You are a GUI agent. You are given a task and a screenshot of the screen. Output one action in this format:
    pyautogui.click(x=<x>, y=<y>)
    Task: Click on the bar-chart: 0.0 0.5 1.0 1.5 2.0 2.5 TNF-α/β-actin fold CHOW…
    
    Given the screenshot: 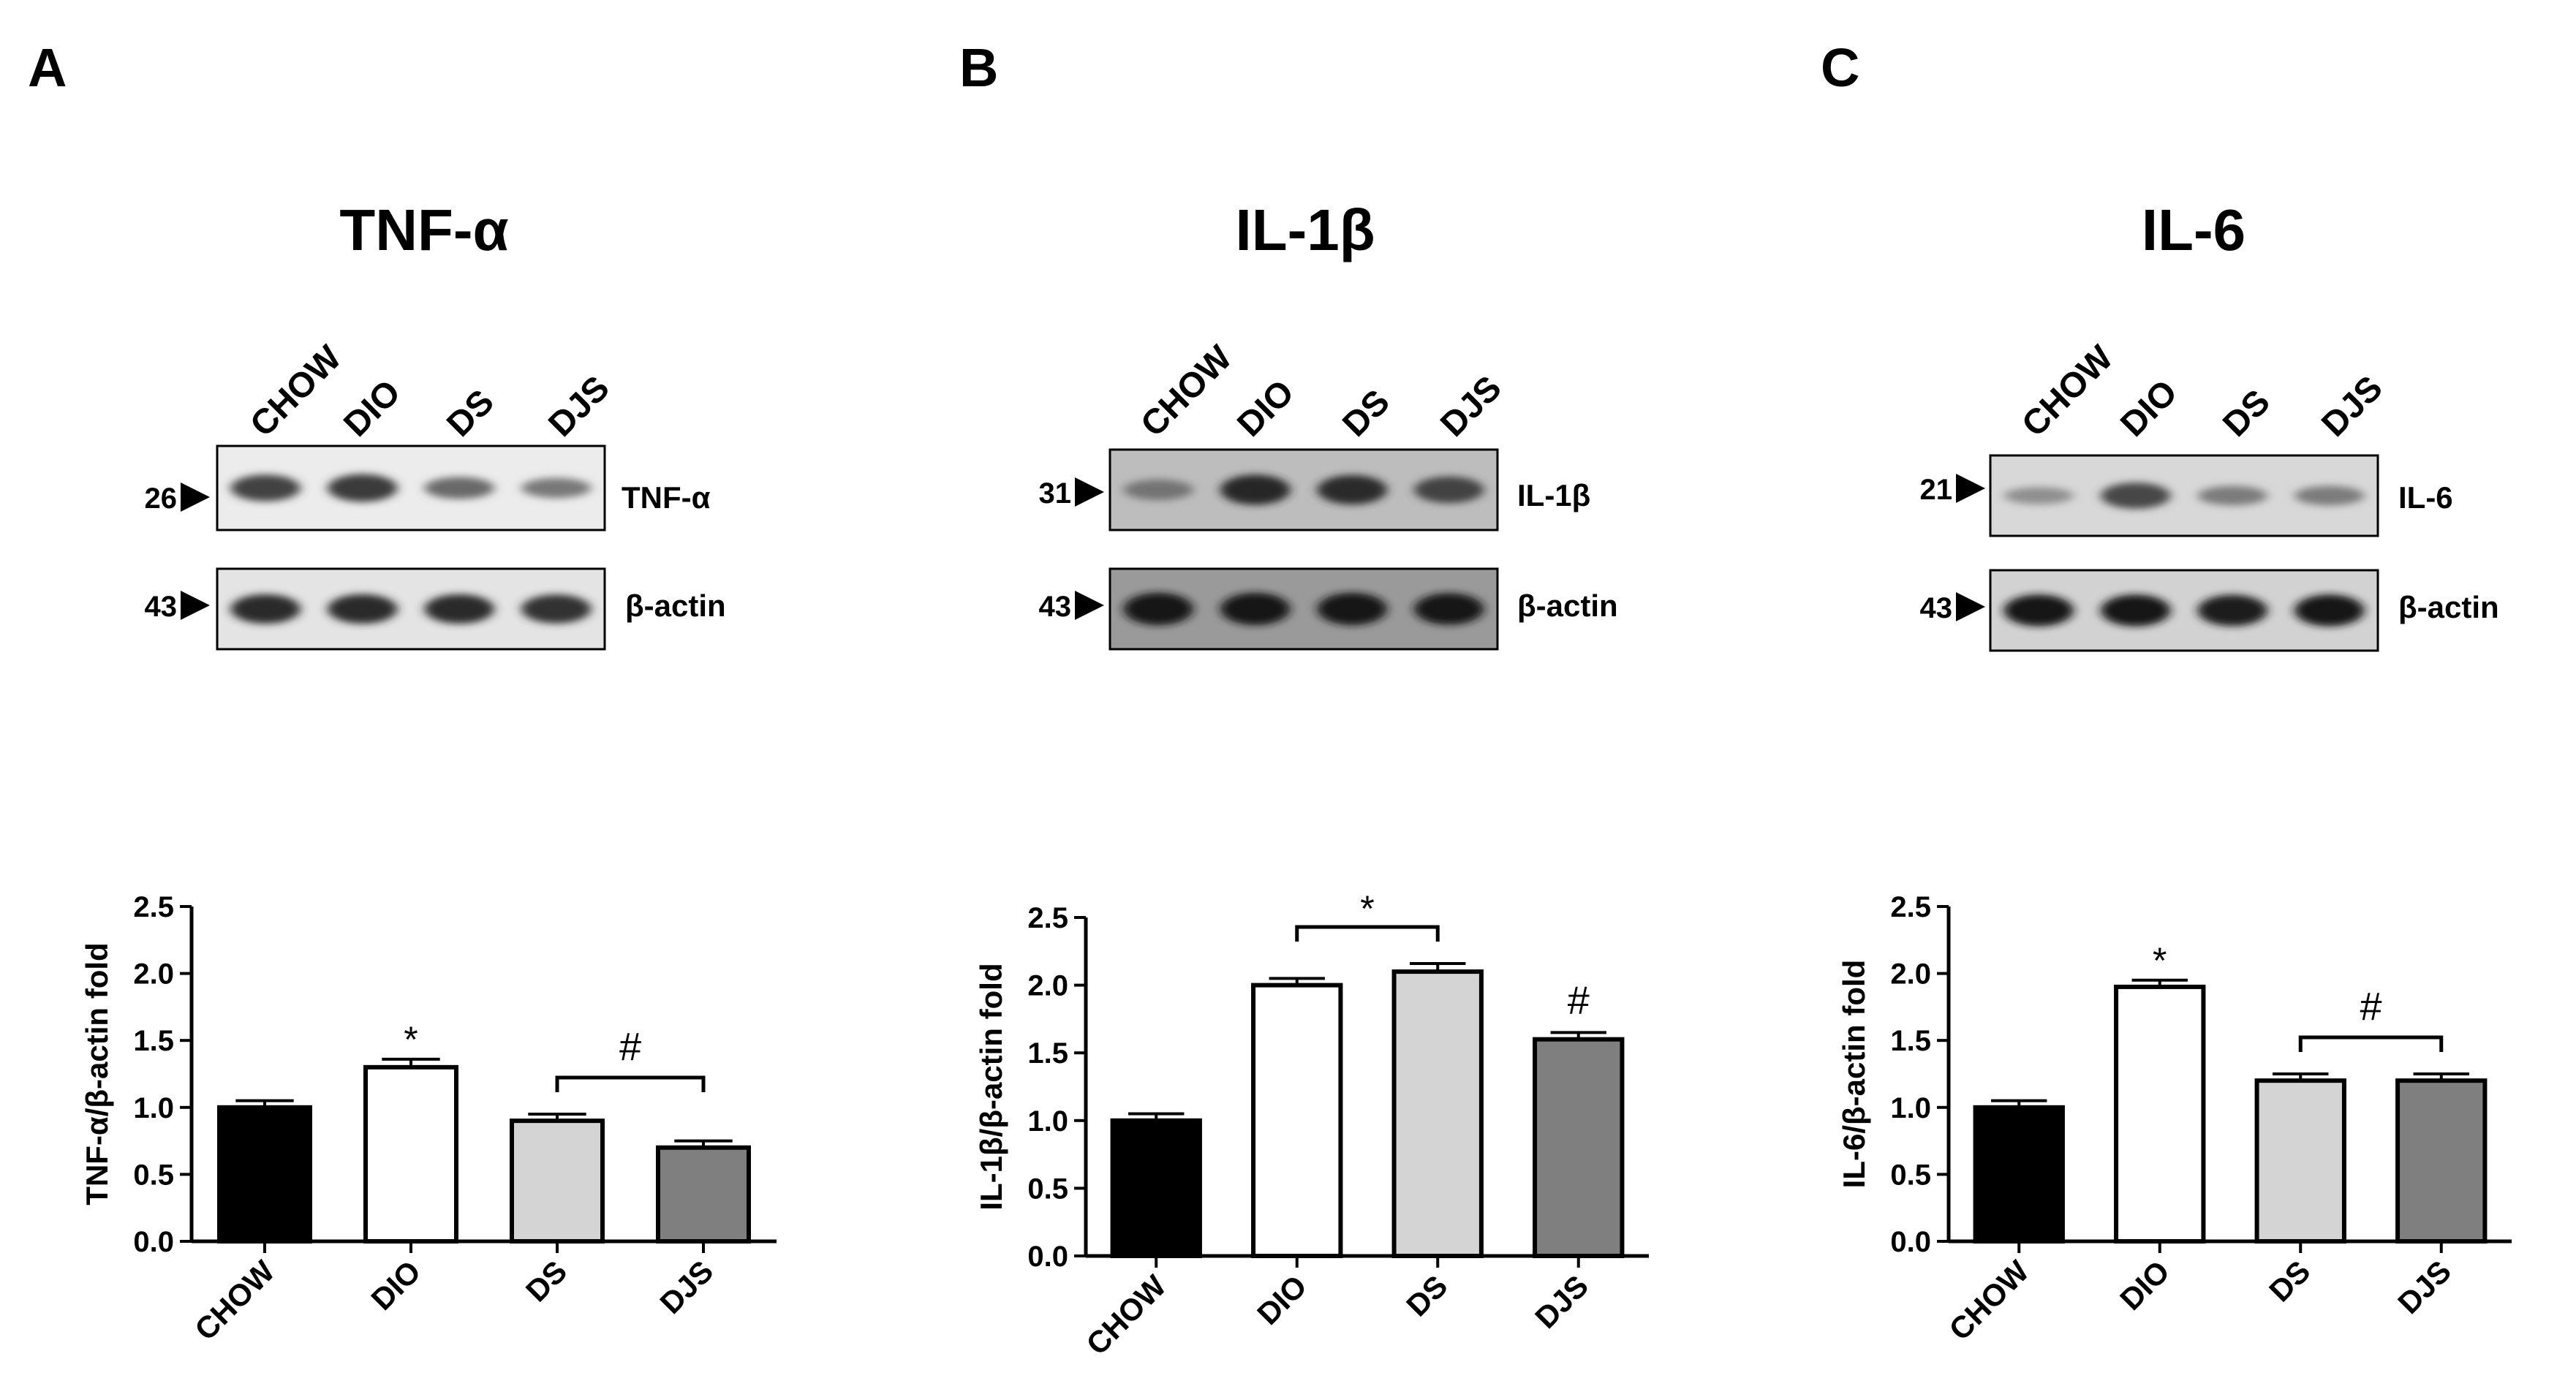 What is the action you would take?
    pyautogui.click(x=428, y=1119)
    